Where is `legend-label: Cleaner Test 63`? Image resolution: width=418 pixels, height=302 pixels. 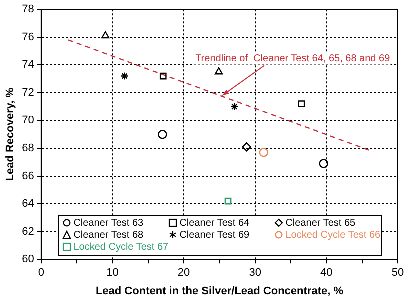
legend-label: Cleaner Test 63 is located at coordinates (109, 223).